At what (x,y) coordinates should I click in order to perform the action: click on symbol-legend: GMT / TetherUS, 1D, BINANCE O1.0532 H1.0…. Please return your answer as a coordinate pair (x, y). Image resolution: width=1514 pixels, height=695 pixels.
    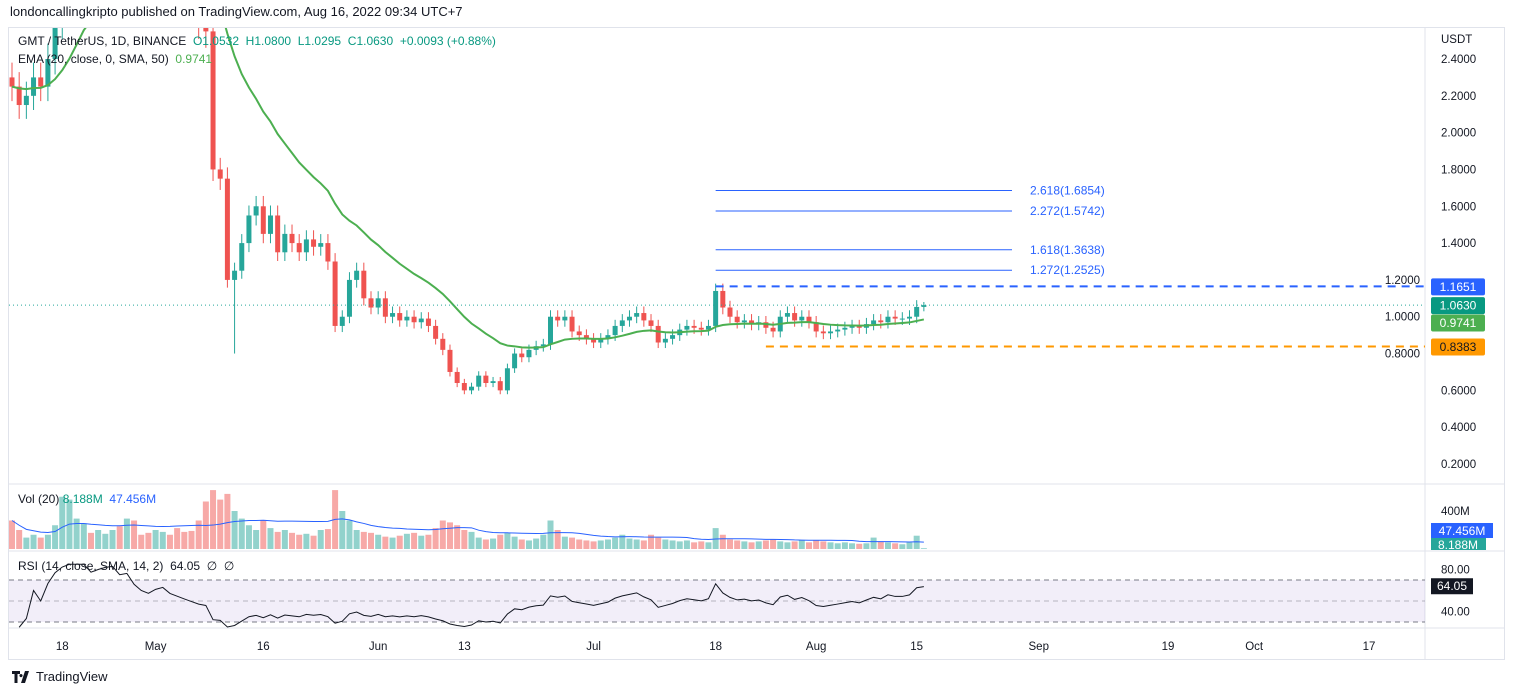
    Looking at the image, I should click on (257, 41).